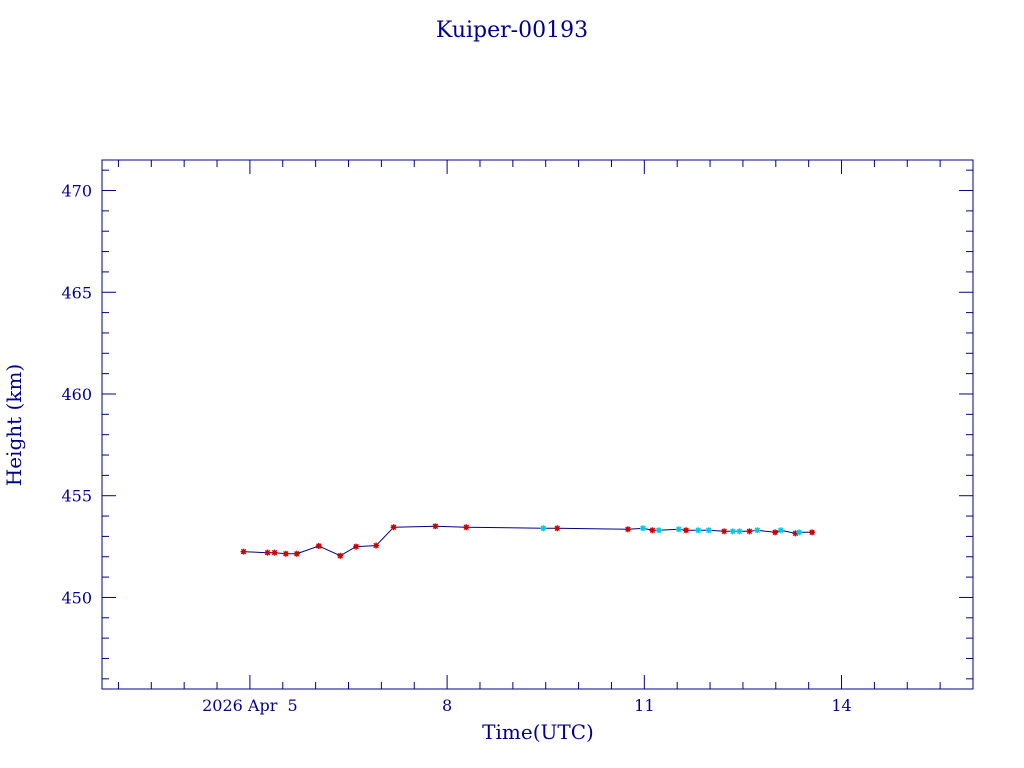 The height and width of the screenshot is (768, 1024). What do you see at coordinates (538, 732) in the screenshot?
I see `x-axis-label: Time(UTC)` at bounding box center [538, 732].